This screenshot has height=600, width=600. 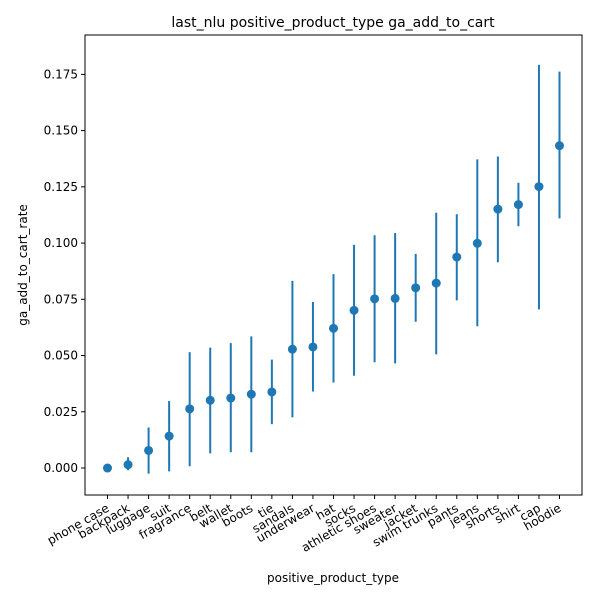 What do you see at coordinates (333, 578) in the screenshot?
I see `x-axis-label: positive_product_type` at bounding box center [333, 578].